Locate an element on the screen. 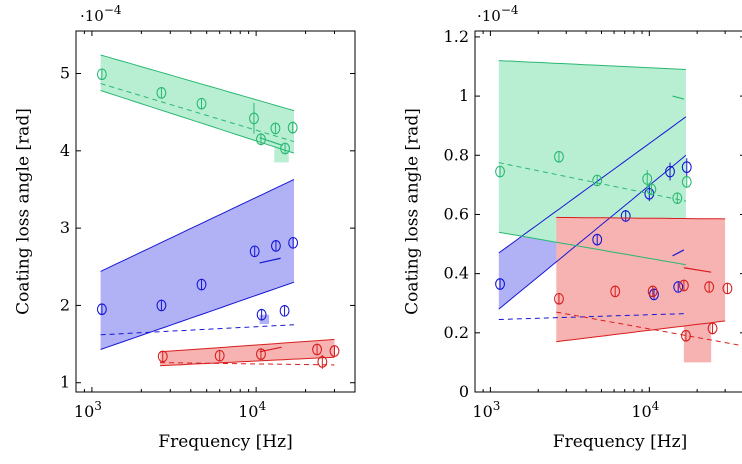  y-tick-label: 4 is located at coordinates (65, 150).